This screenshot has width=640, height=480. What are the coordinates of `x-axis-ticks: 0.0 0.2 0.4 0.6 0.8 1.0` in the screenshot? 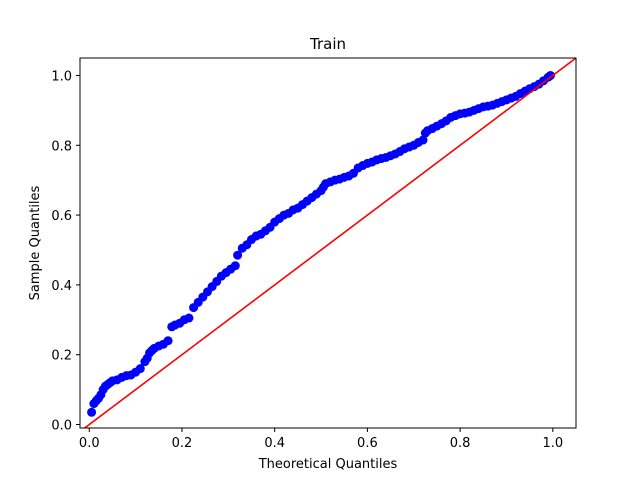 It's located at (321, 439).